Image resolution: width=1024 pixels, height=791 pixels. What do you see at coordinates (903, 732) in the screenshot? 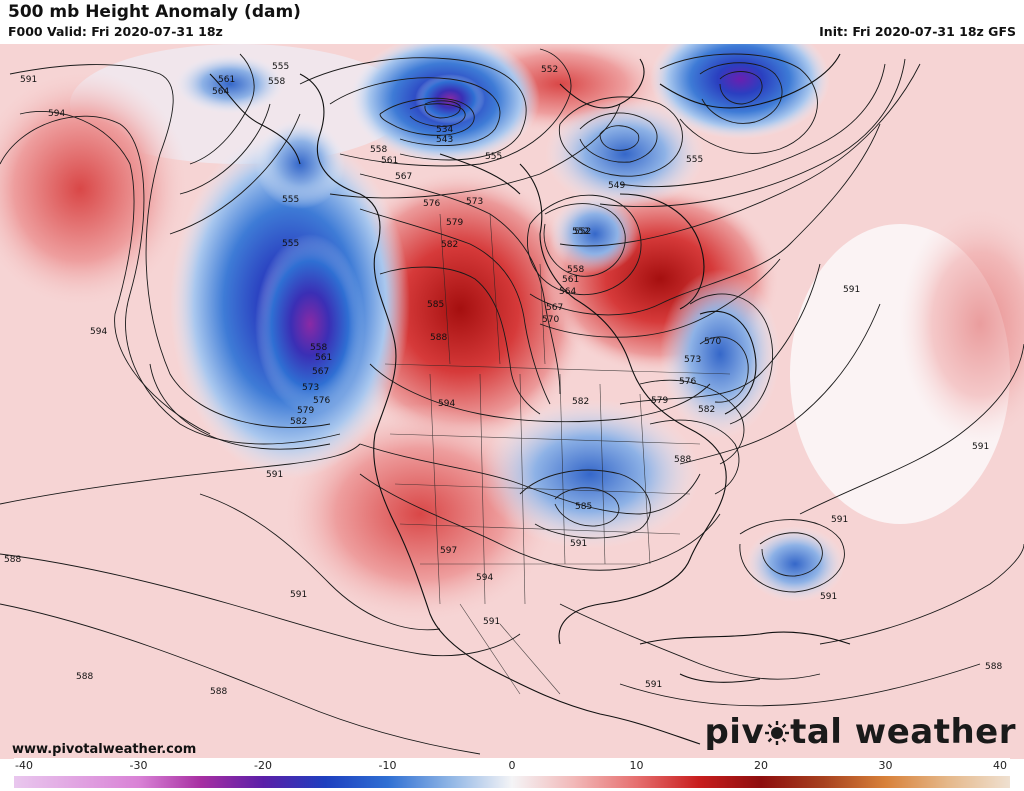
I see `brand-text-right: tal weather` at bounding box center [903, 732].